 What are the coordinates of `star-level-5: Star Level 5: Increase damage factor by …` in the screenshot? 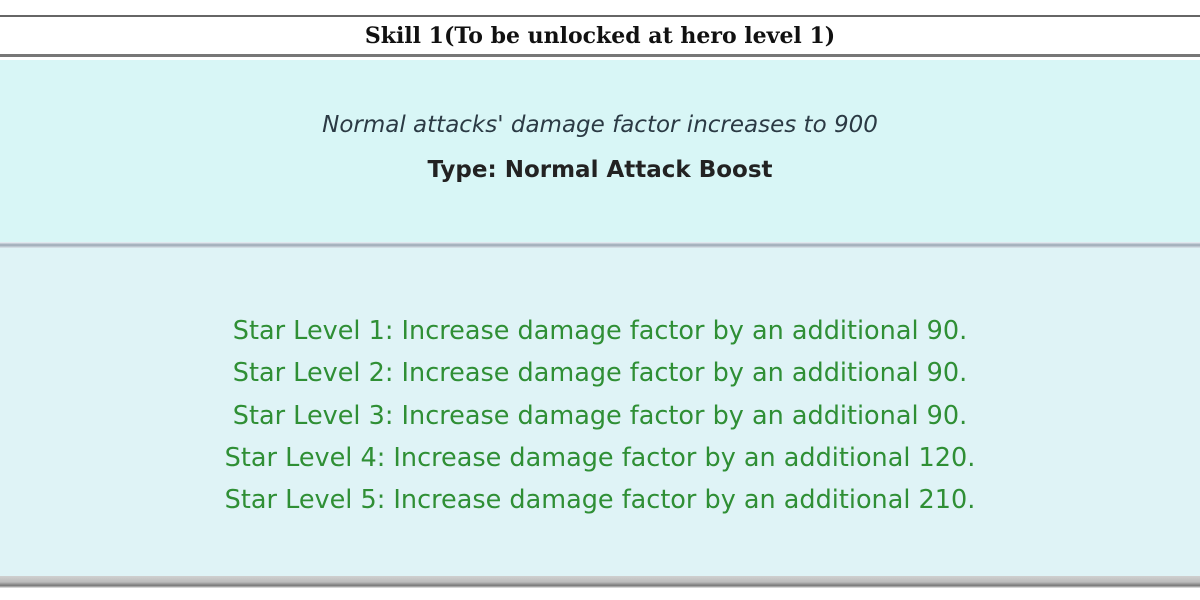 It's located at (600, 500).